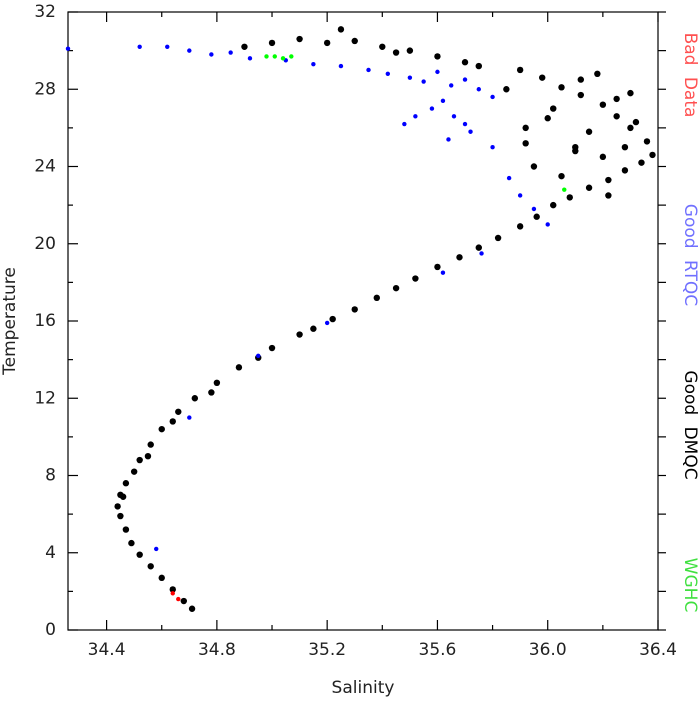 This screenshot has height=704, width=700. Describe the element at coordinates (690, 424) in the screenshot. I see `legend-entry: Good DMQC` at that location.